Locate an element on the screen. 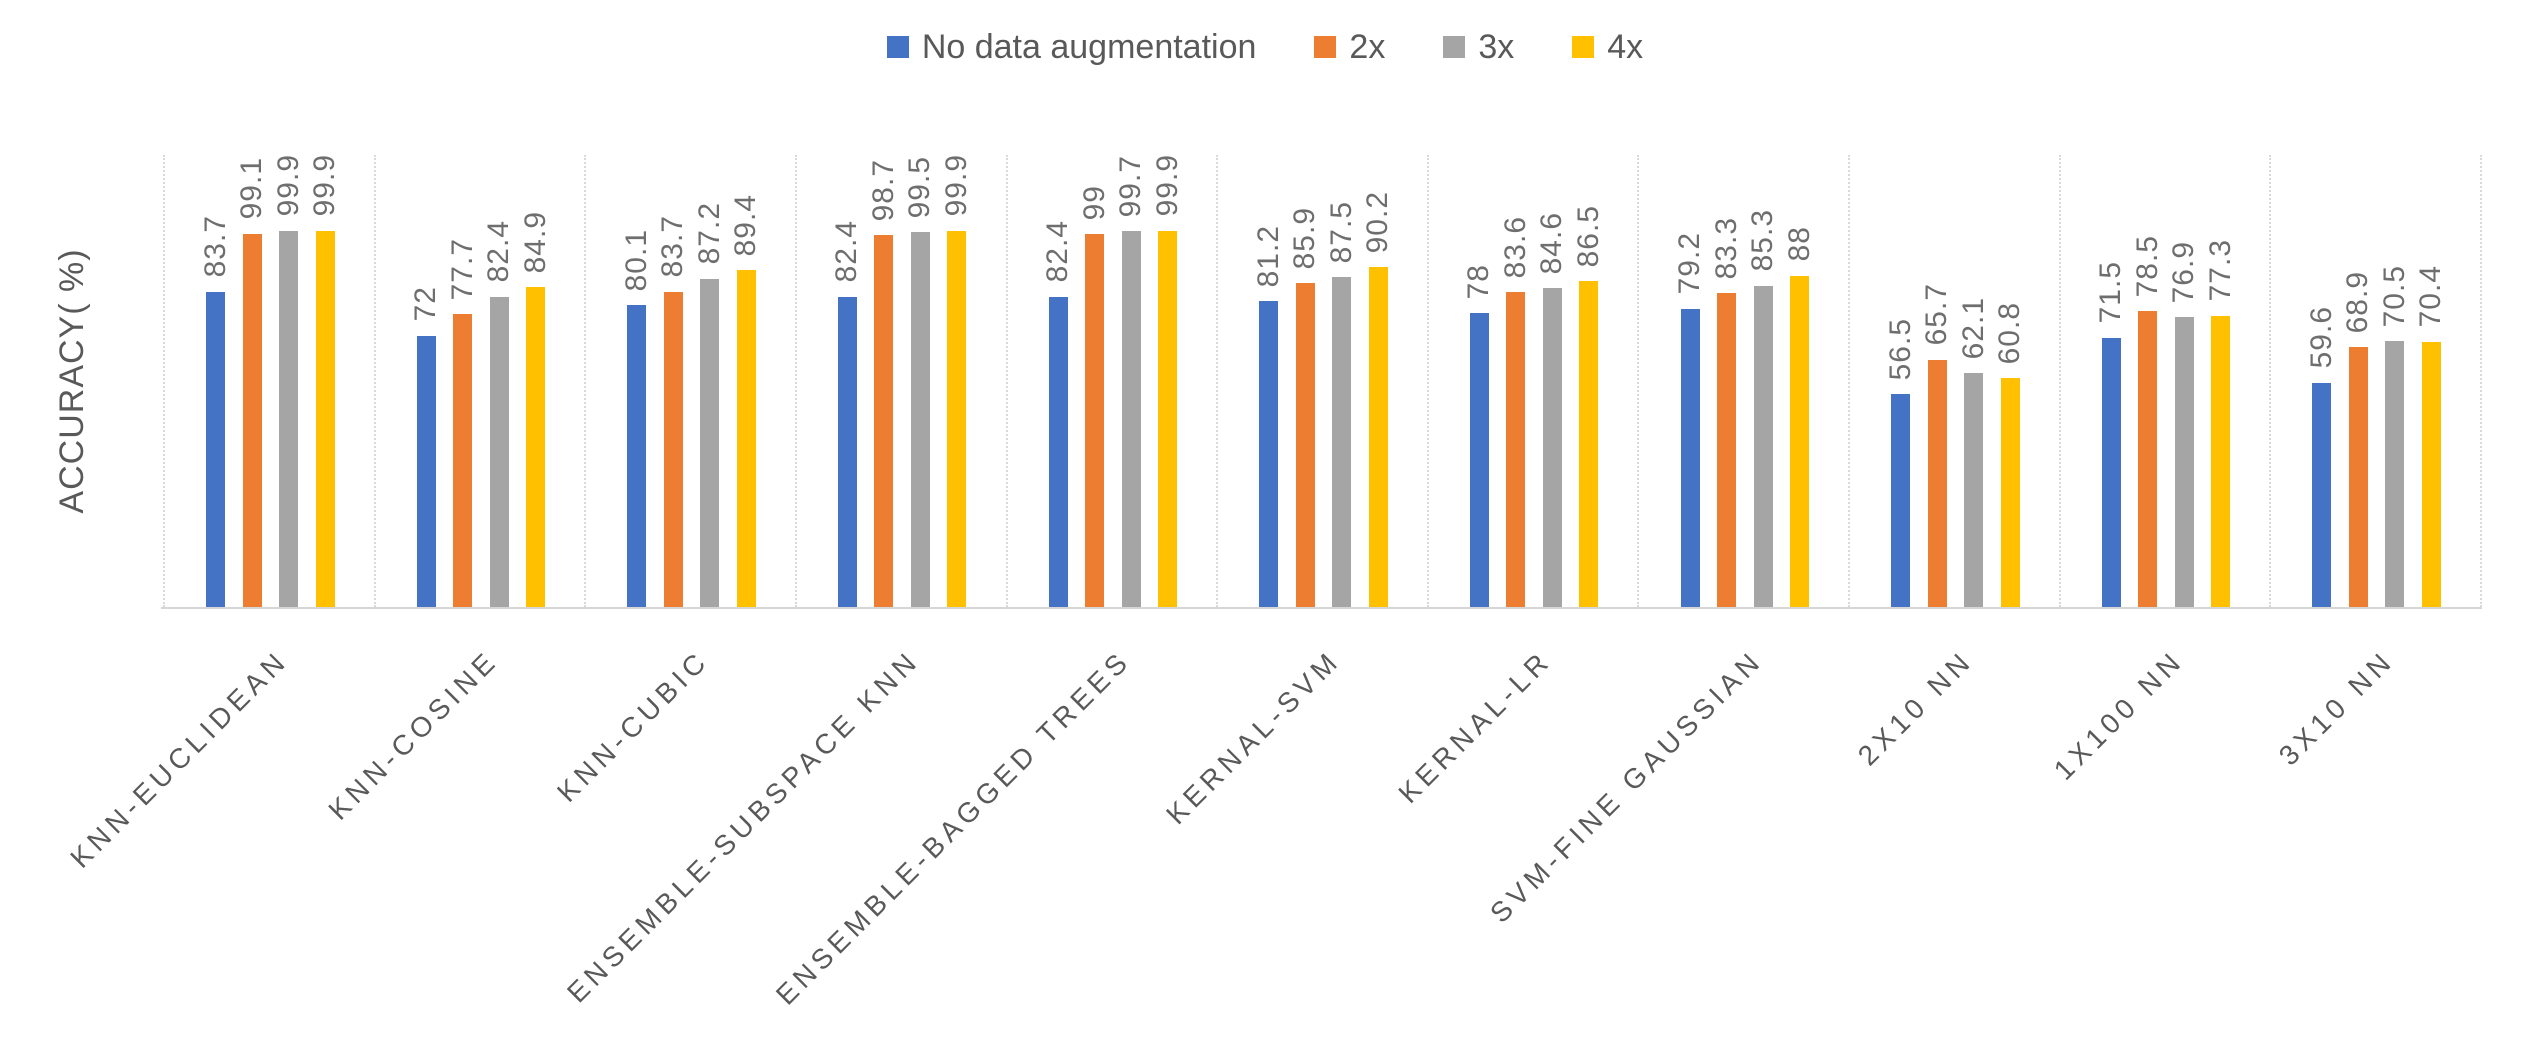 Image resolution: width=2530 pixels, height=1059 pixels. bar-value-label: 99.1 is located at coordinates (252, 188).